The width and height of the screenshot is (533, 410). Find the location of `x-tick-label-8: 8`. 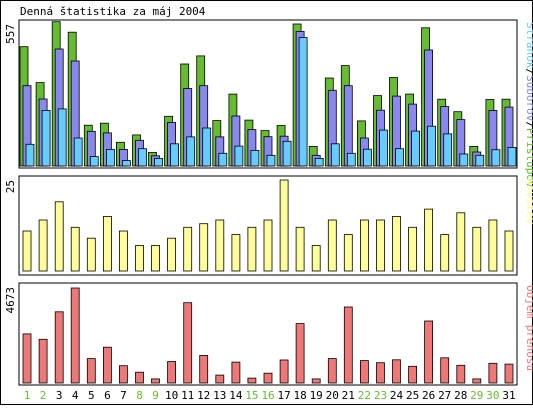

x-tick-label-8: 8 is located at coordinates (139, 395).